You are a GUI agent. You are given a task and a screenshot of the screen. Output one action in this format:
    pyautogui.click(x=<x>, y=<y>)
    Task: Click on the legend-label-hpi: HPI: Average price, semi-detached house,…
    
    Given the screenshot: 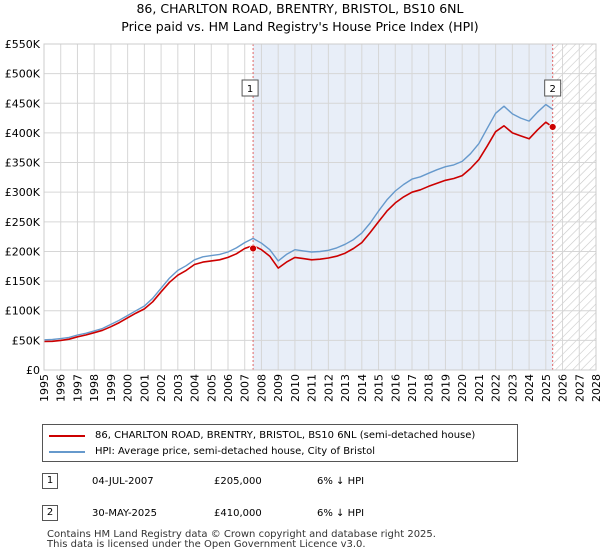 What is the action you would take?
    pyautogui.click(x=235, y=451)
    